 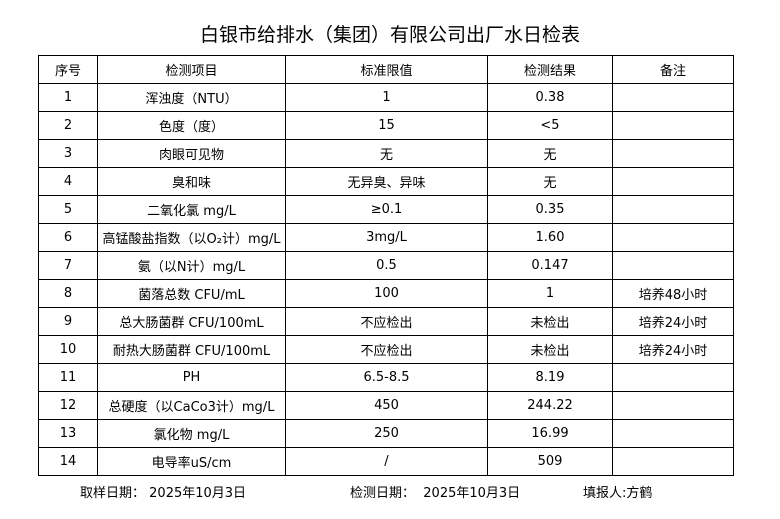 What do you see at coordinates (550, 377) in the screenshot?
I see `table-cell: 8.19` at bounding box center [550, 377].